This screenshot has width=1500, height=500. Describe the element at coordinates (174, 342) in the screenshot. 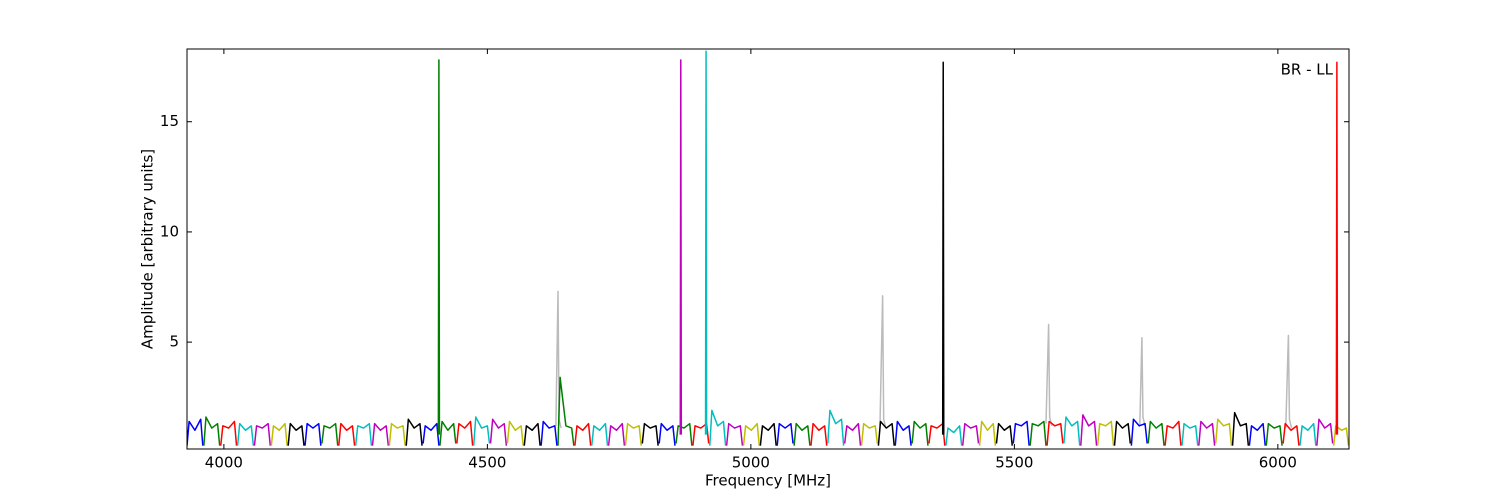

I see `y-tick-label: 5` at that location.